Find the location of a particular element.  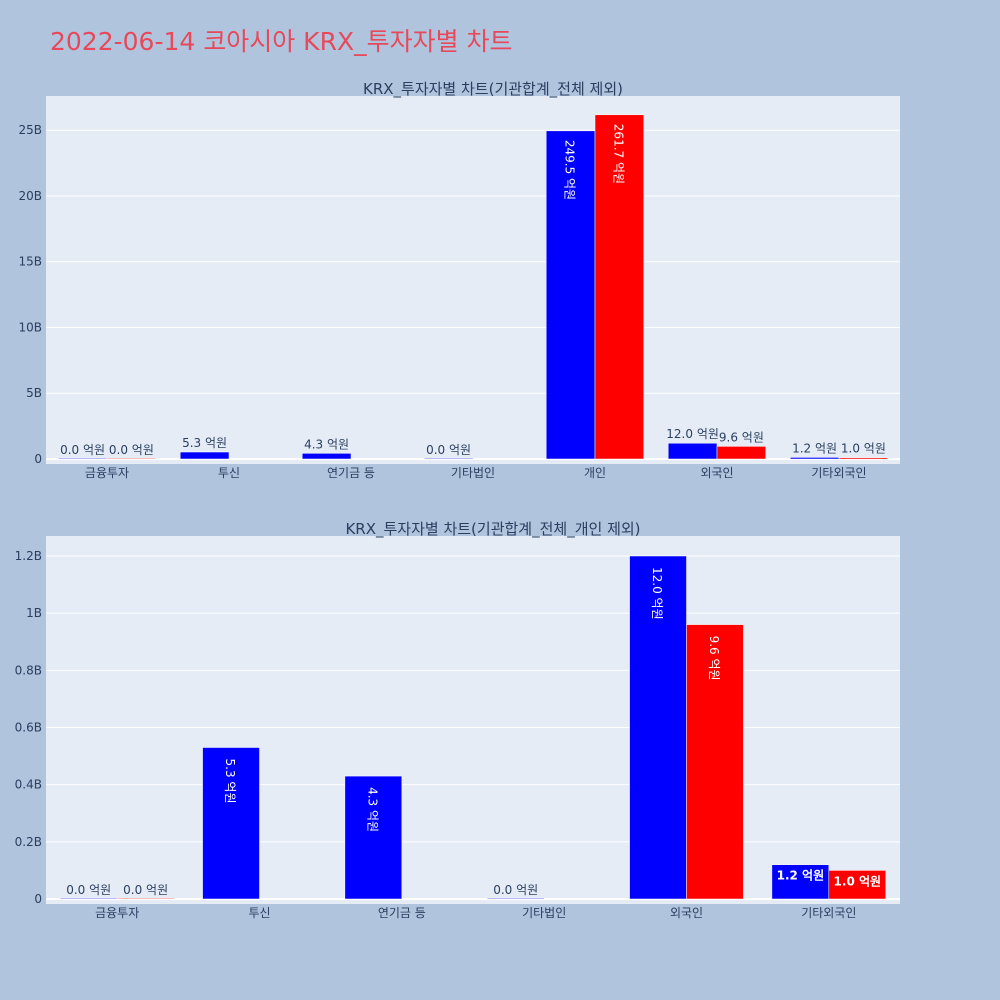

subplot-title: KRX_투자자별 차트(기관합계_전체 제외) is located at coordinates (493, 89).